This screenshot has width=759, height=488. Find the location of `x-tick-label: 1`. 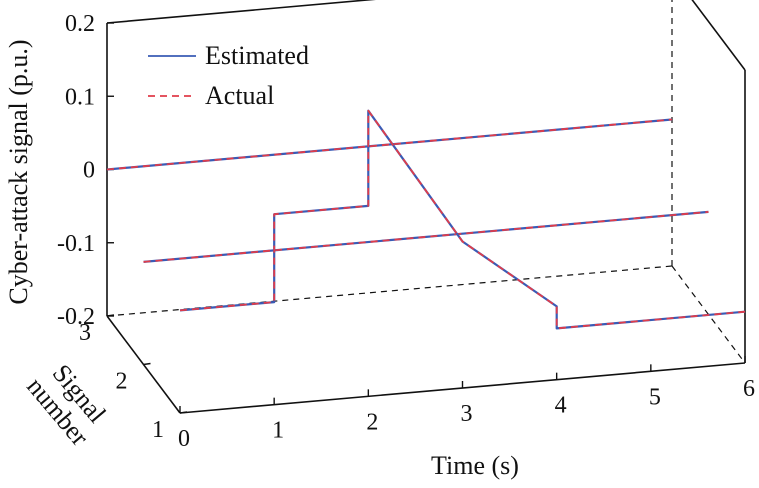

x-tick-label: 1 is located at coordinates (278, 431).